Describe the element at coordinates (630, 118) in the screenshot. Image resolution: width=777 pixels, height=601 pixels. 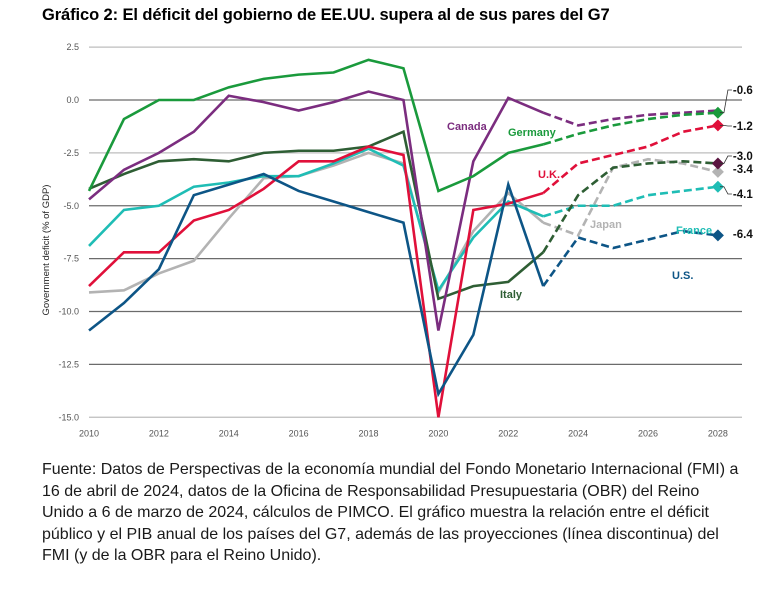
I see `series-projection-canada` at that location.